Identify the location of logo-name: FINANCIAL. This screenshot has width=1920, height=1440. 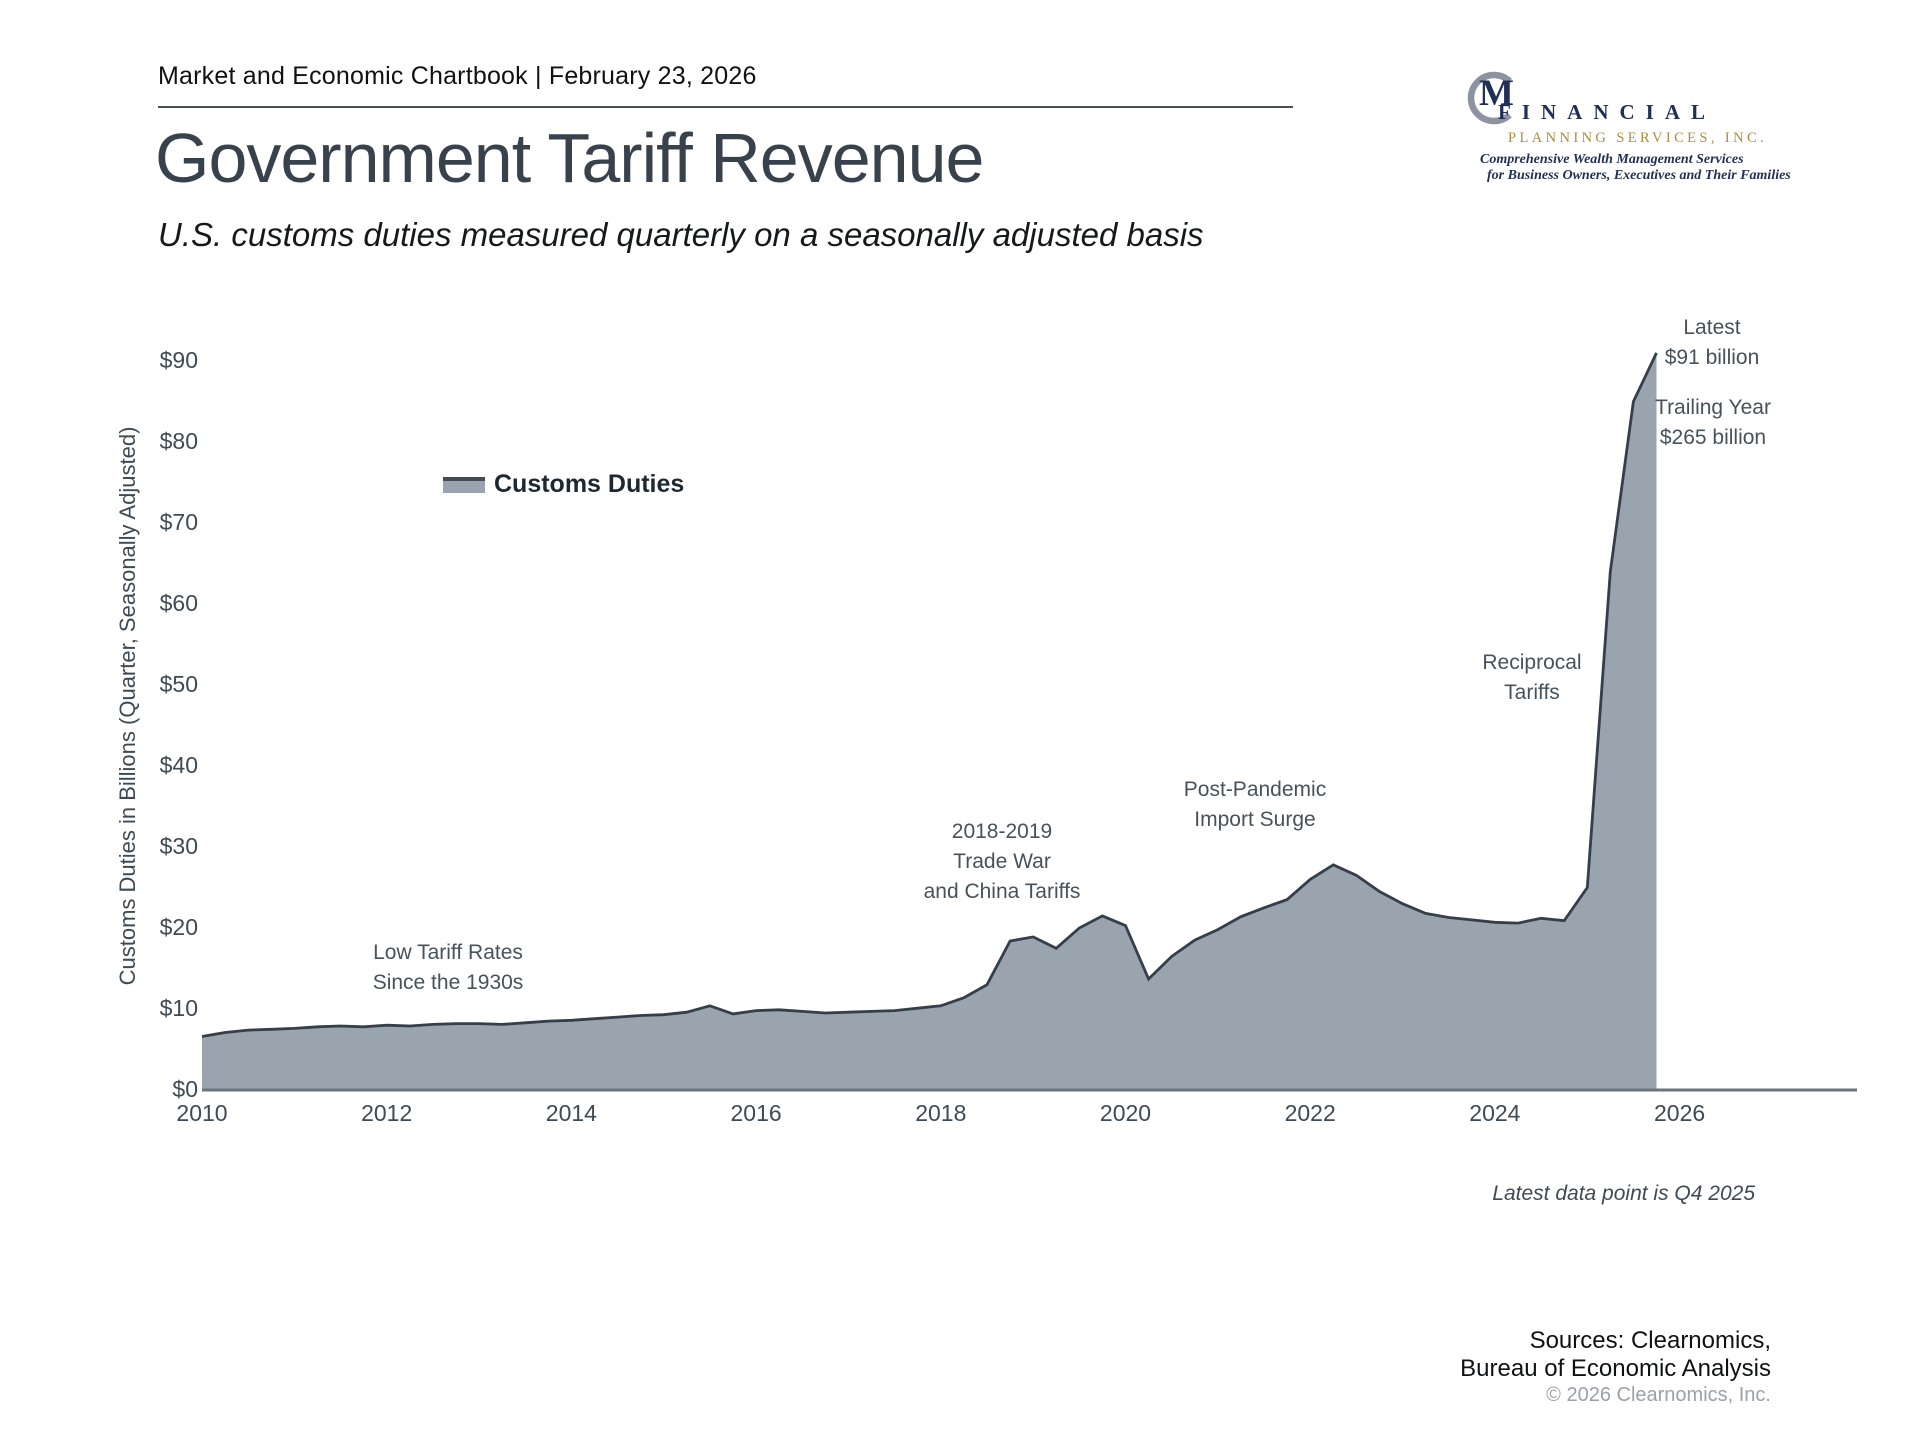
(1607, 112).